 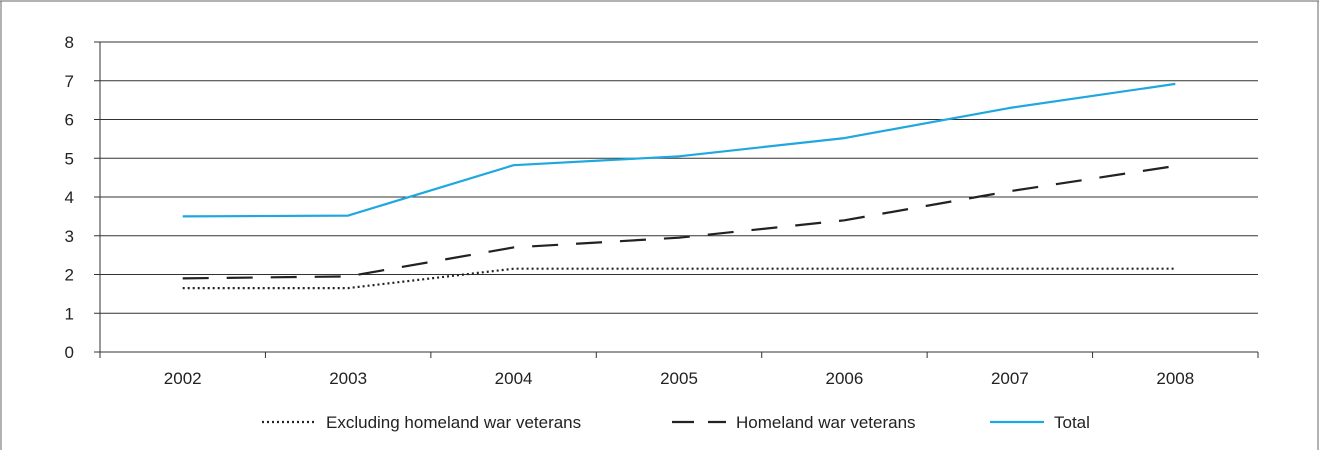 What do you see at coordinates (514, 378) in the screenshot?
I see `x-tick-label: 2004` at bounding box center [514, 378].